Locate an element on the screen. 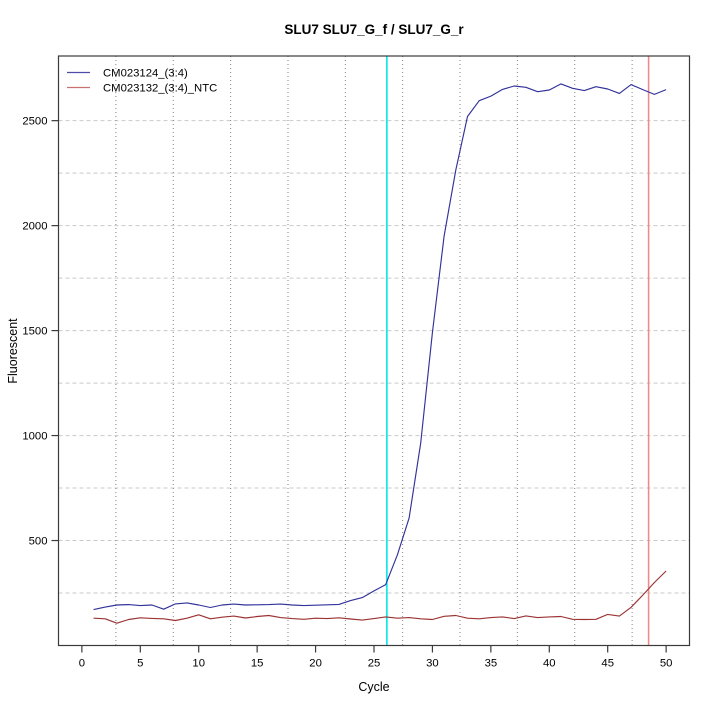  x-tick-label: 20 is located at coordinates (315, 664).